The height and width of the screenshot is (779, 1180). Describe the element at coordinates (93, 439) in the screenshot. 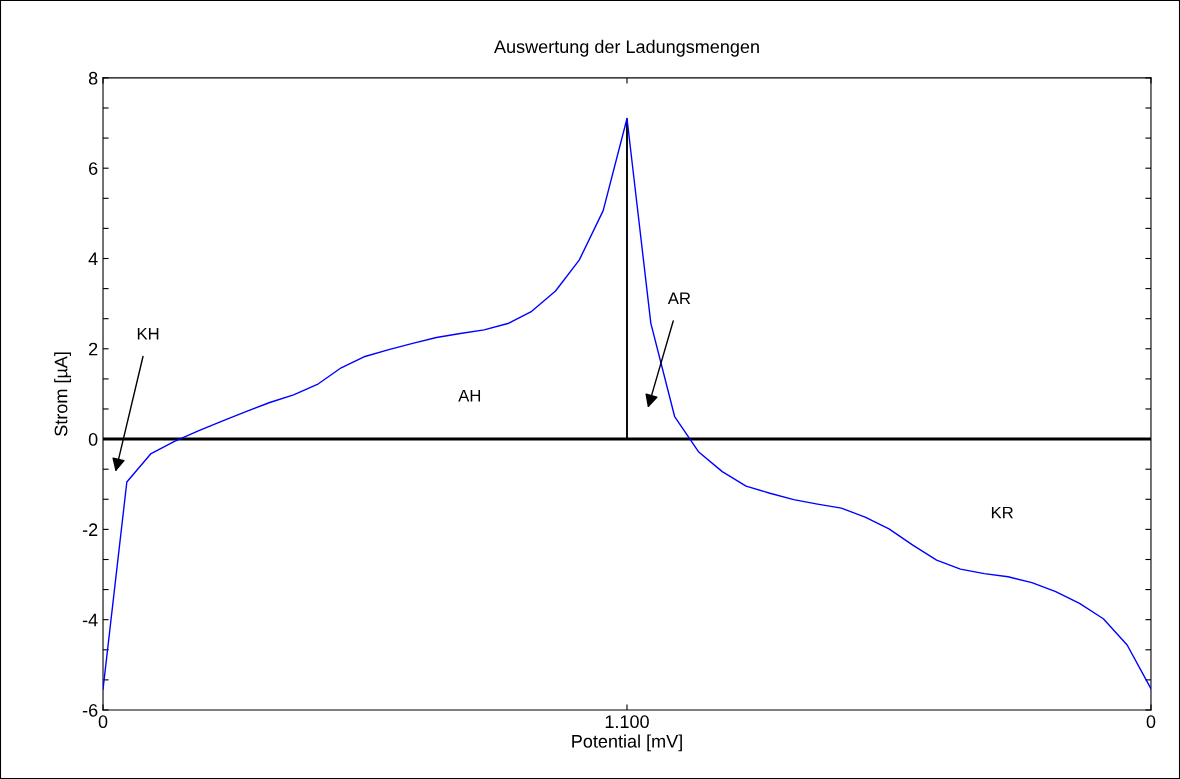

I see `y-tick-label: 0` at that location.